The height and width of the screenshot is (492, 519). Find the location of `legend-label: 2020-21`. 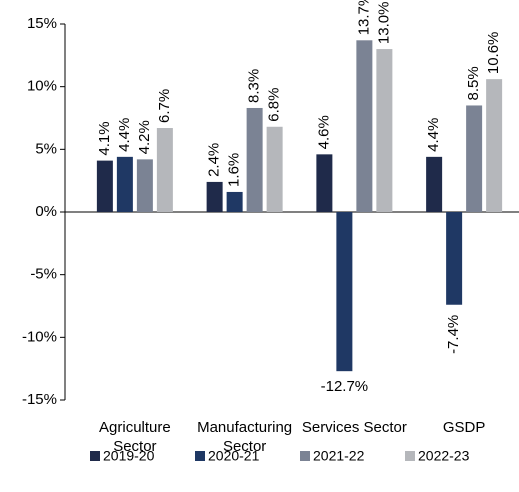

legend-label: 2020-21 is located at coordinates (234, 456).